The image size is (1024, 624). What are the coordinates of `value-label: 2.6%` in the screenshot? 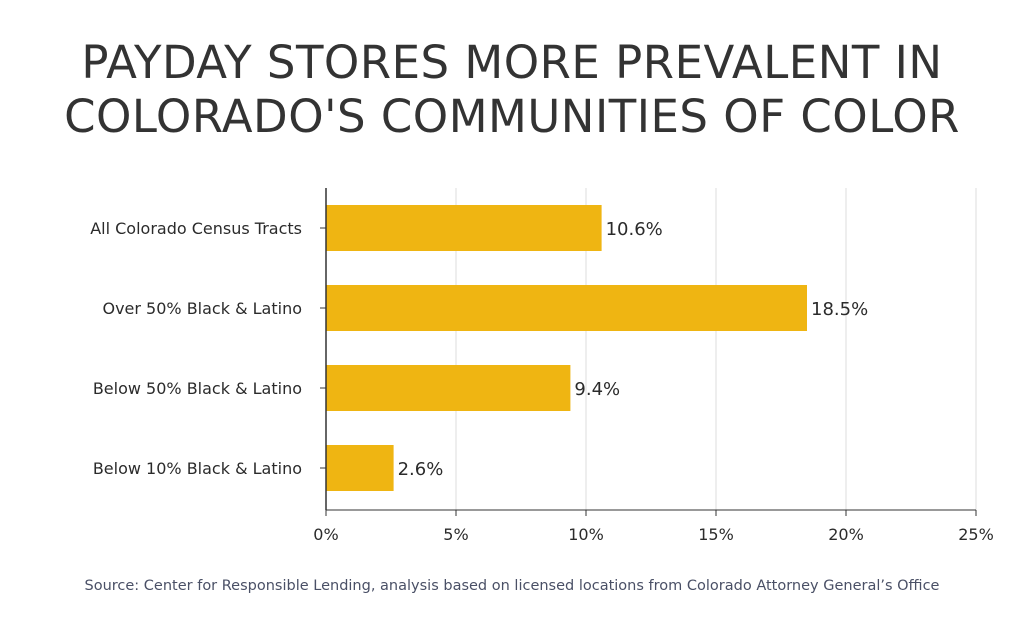 It's located at (421, 469).